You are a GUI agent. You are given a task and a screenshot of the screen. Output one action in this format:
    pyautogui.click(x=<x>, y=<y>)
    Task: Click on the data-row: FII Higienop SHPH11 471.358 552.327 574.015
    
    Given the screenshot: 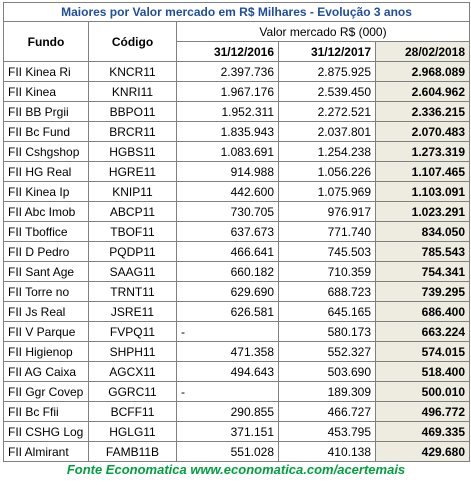 What is the action you would take?
    pyautogui.click(x=237, y=351)
    